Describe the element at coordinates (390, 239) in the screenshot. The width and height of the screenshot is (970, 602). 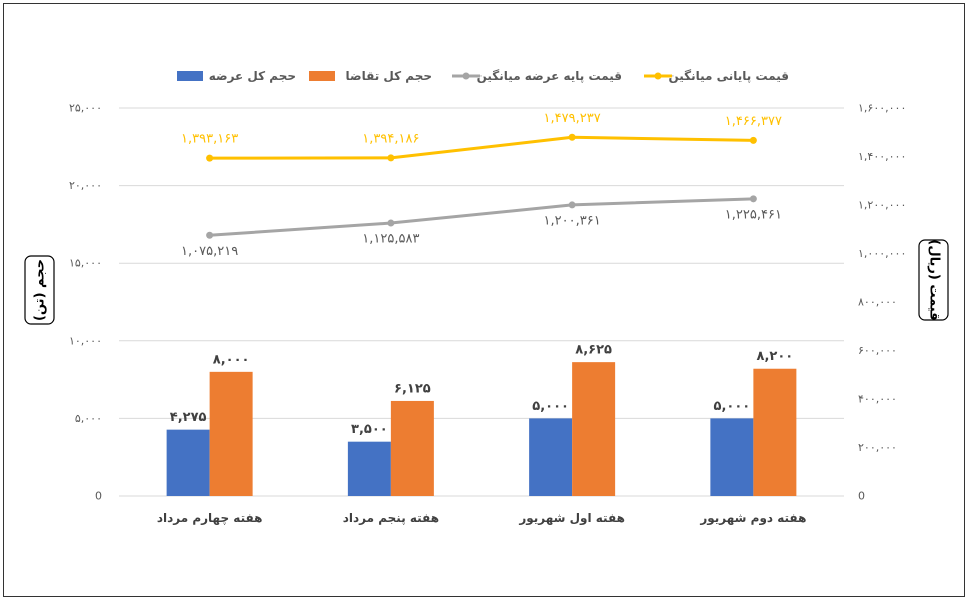
I see `line-data-label: ۱,۱۲۵,۵۸۳` at that location.